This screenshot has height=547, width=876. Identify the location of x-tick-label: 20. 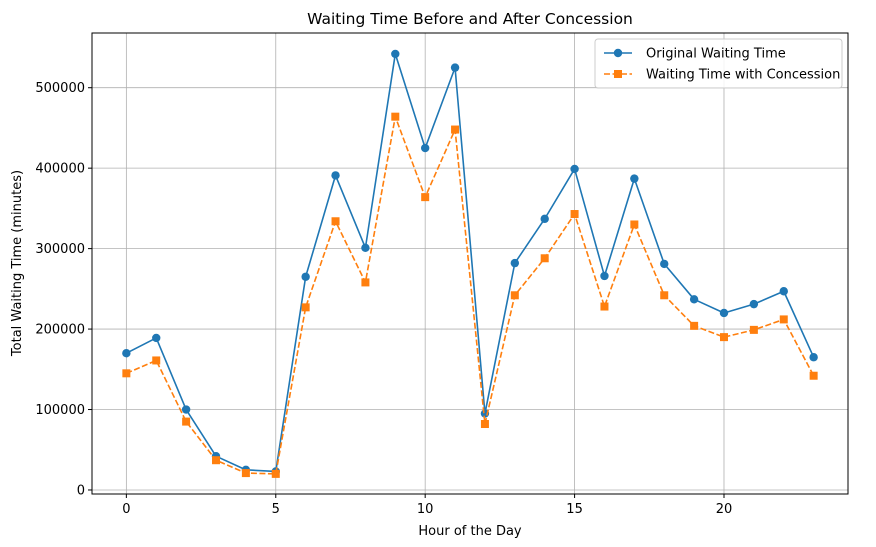
(724, 509).